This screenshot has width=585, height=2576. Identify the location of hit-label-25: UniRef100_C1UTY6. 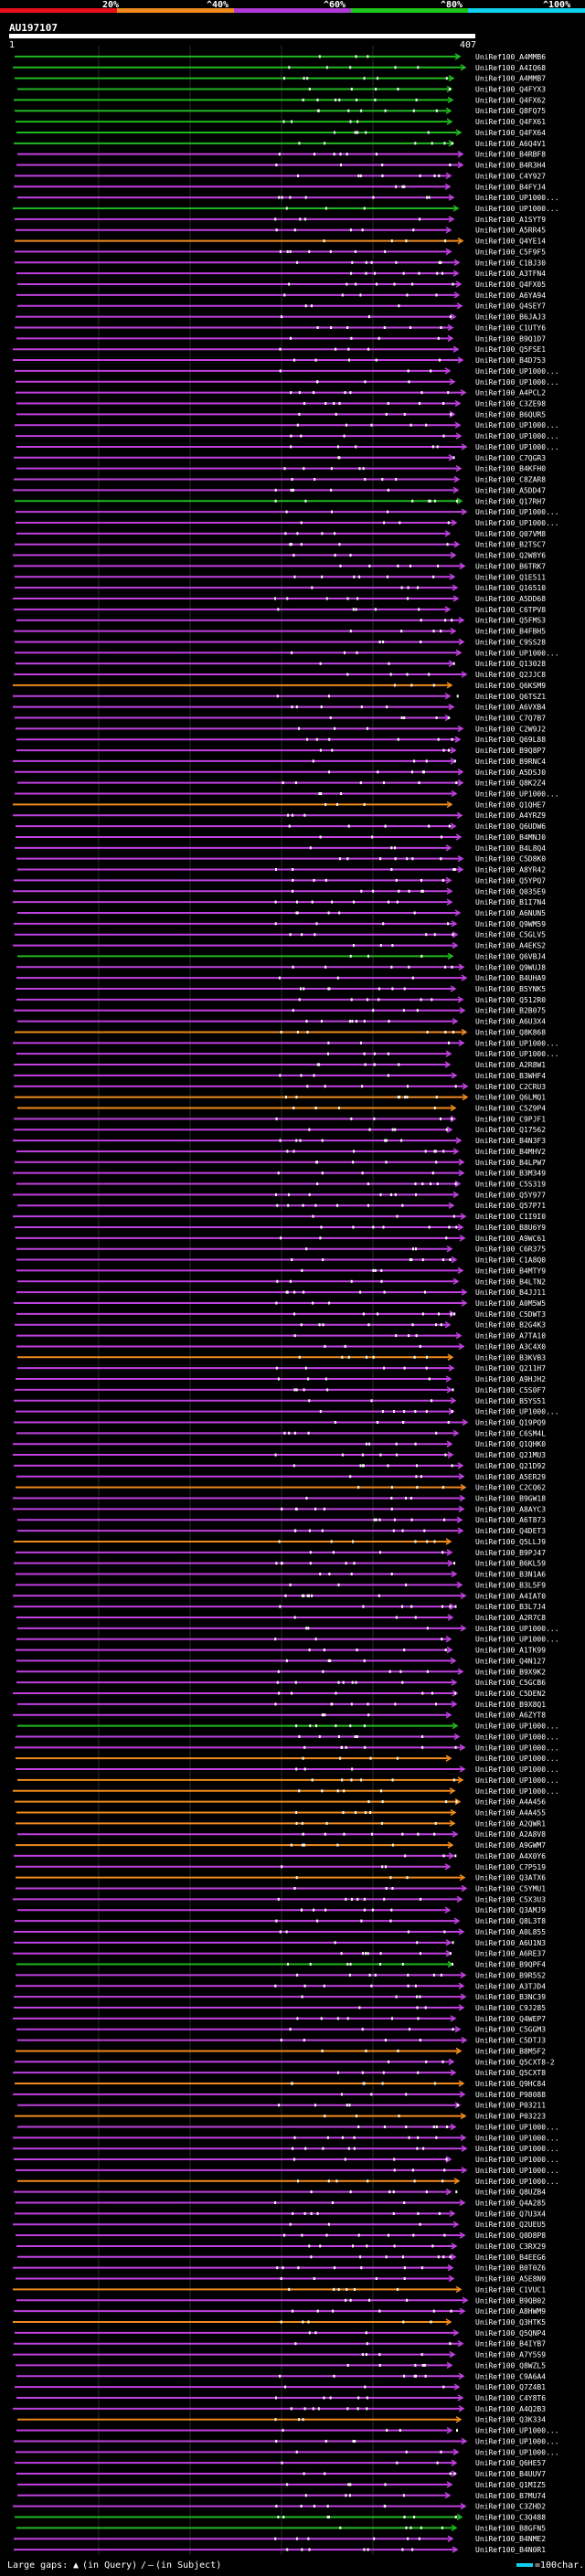
(511, 328).